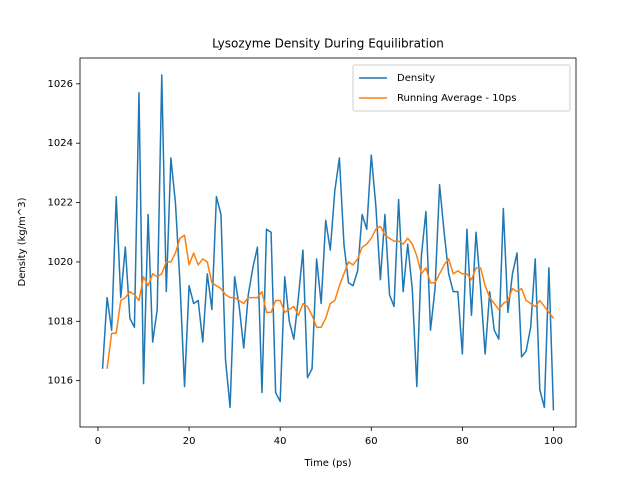 This screenshot has height=480, width=640. I want to click on legend-label: Running Average - 10ps, so click(456, 98).